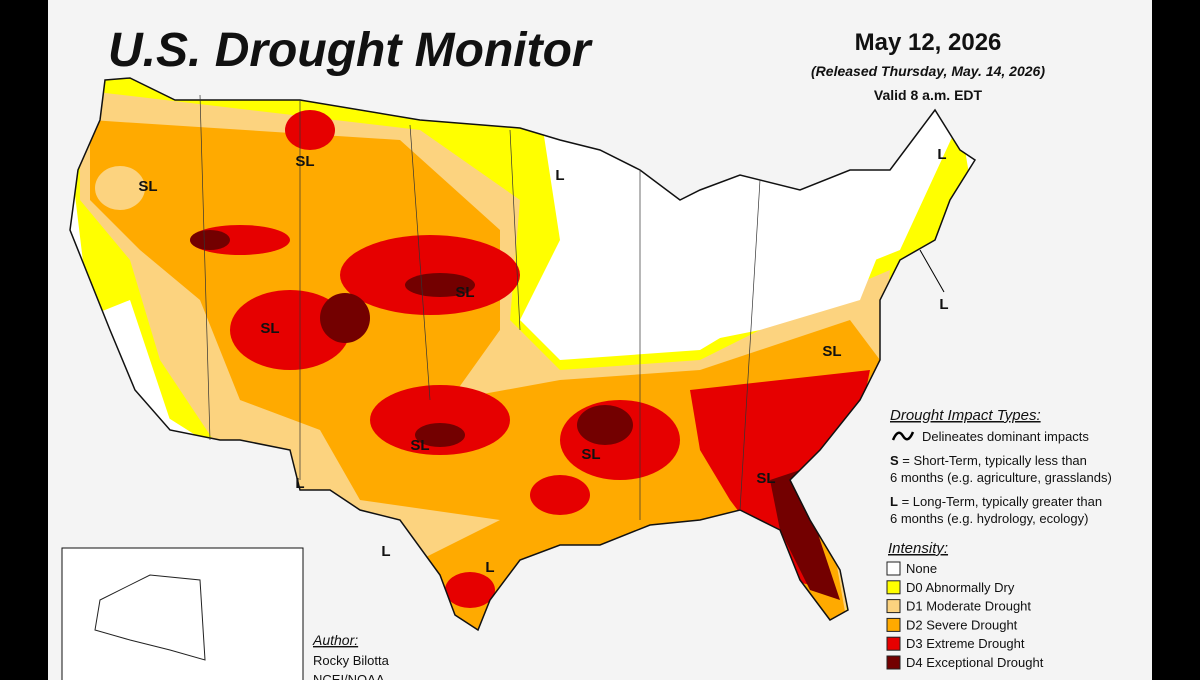 Image resolution: width=1200 pixels, height=680 pixels. I want to click on impact-delineates: Delineates dominant impacts, so click(1005, 436).